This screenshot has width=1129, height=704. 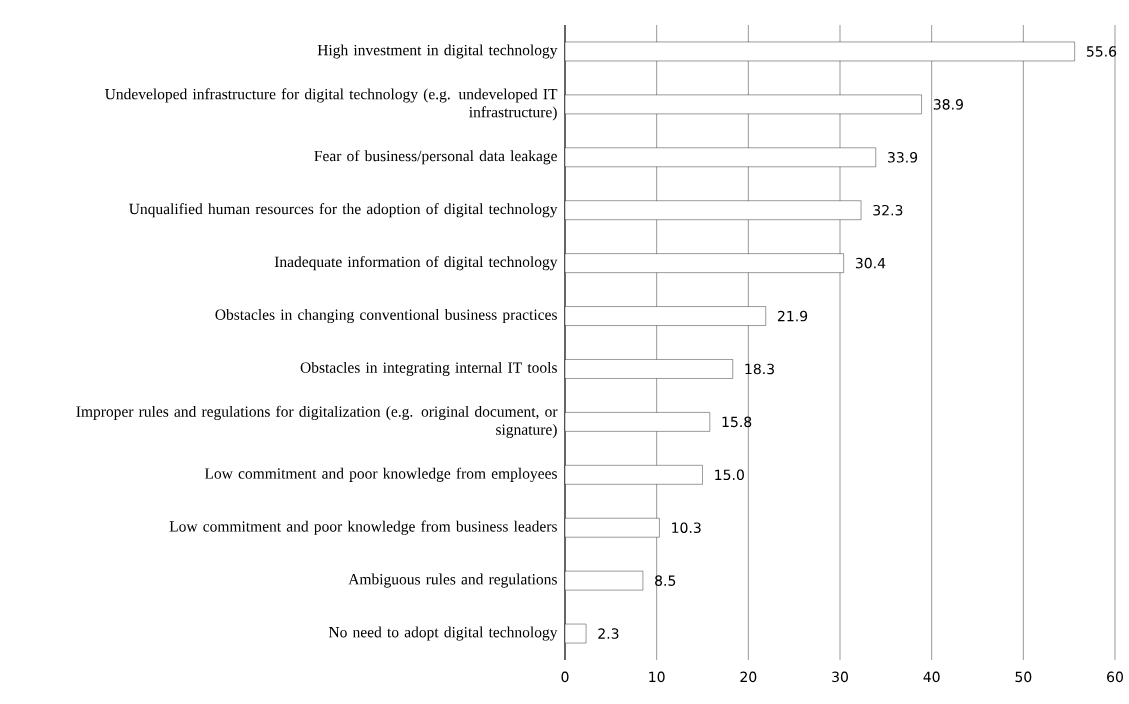 What do you see at coordinates (428, 369) in the screenshot?
I see `y-tick-label: Obstacles in integrating internal IT tools` at bounding box center [428, 369].